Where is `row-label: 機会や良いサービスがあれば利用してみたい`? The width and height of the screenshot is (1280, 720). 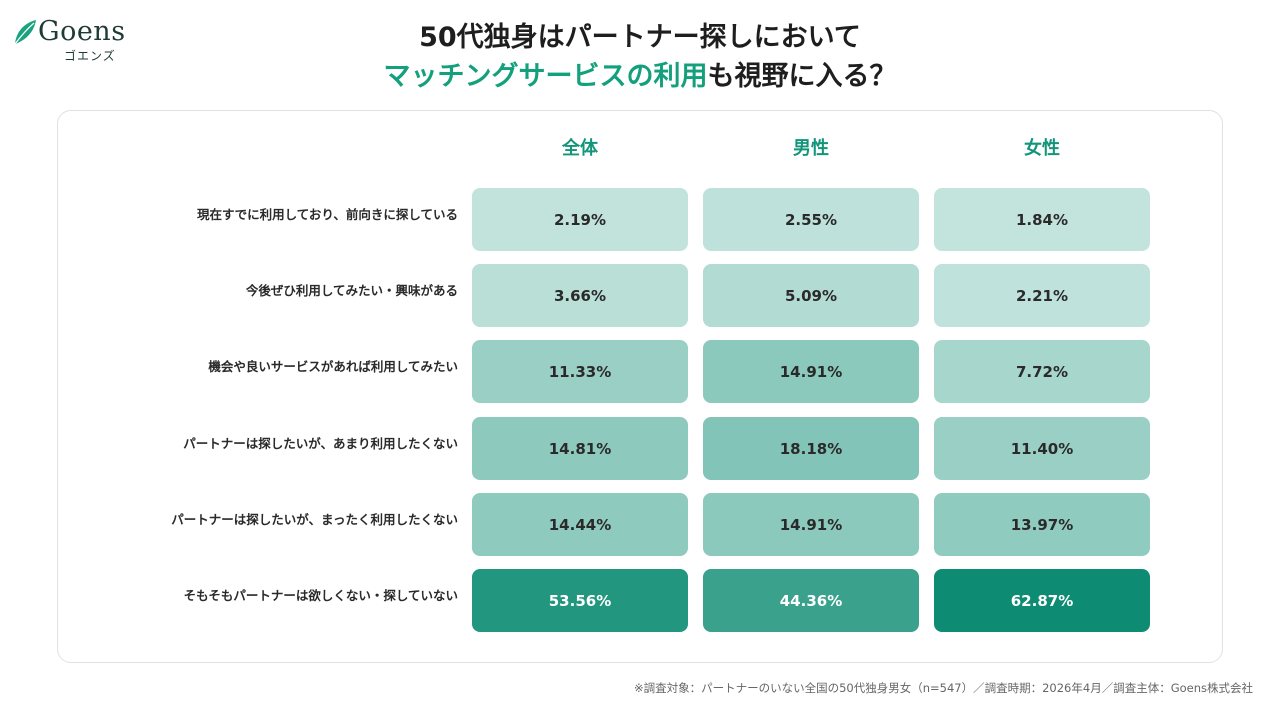 row-label: 機会や良いサービスがあれば利用してみたい is located at coordinates (333, 366).